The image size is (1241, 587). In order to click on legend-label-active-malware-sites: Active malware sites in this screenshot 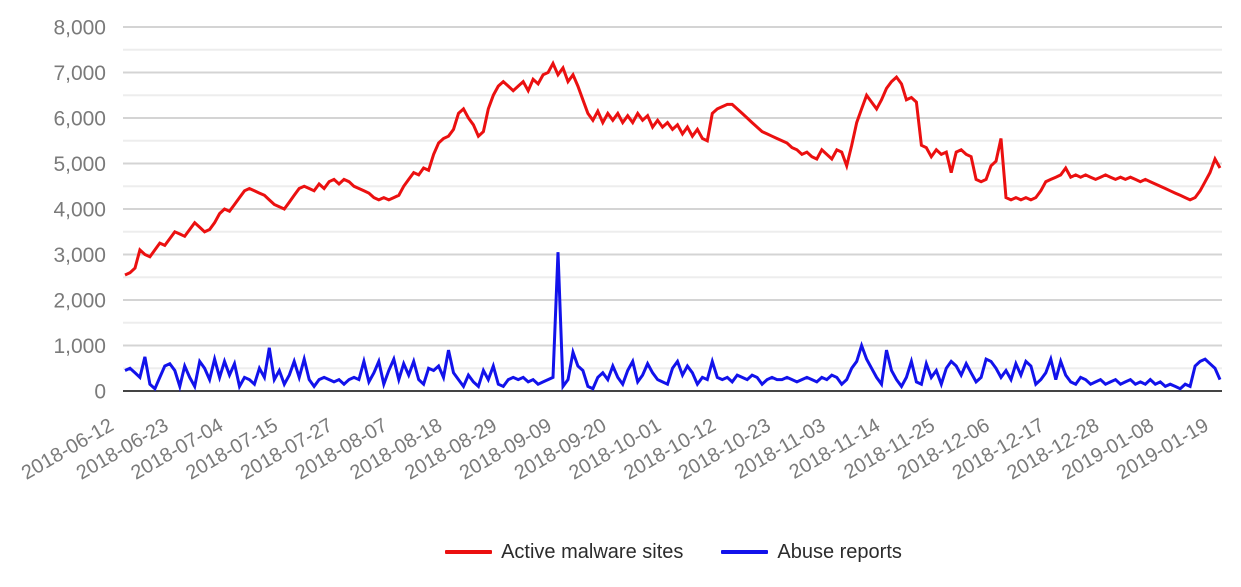, I will do `click(592, 552)`.